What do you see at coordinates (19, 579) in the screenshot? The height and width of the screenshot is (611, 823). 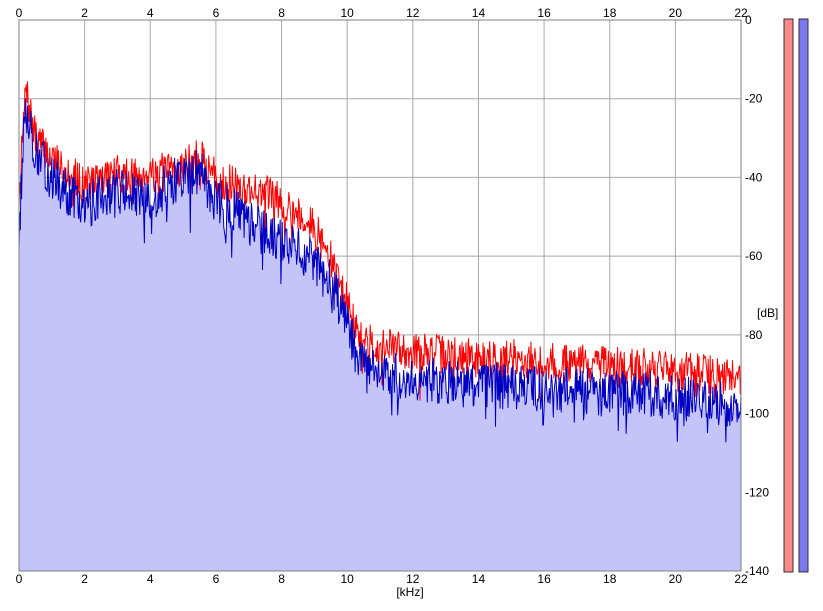 I see `x-tick-label-bottom: 0` at bounding box center [19, 579].